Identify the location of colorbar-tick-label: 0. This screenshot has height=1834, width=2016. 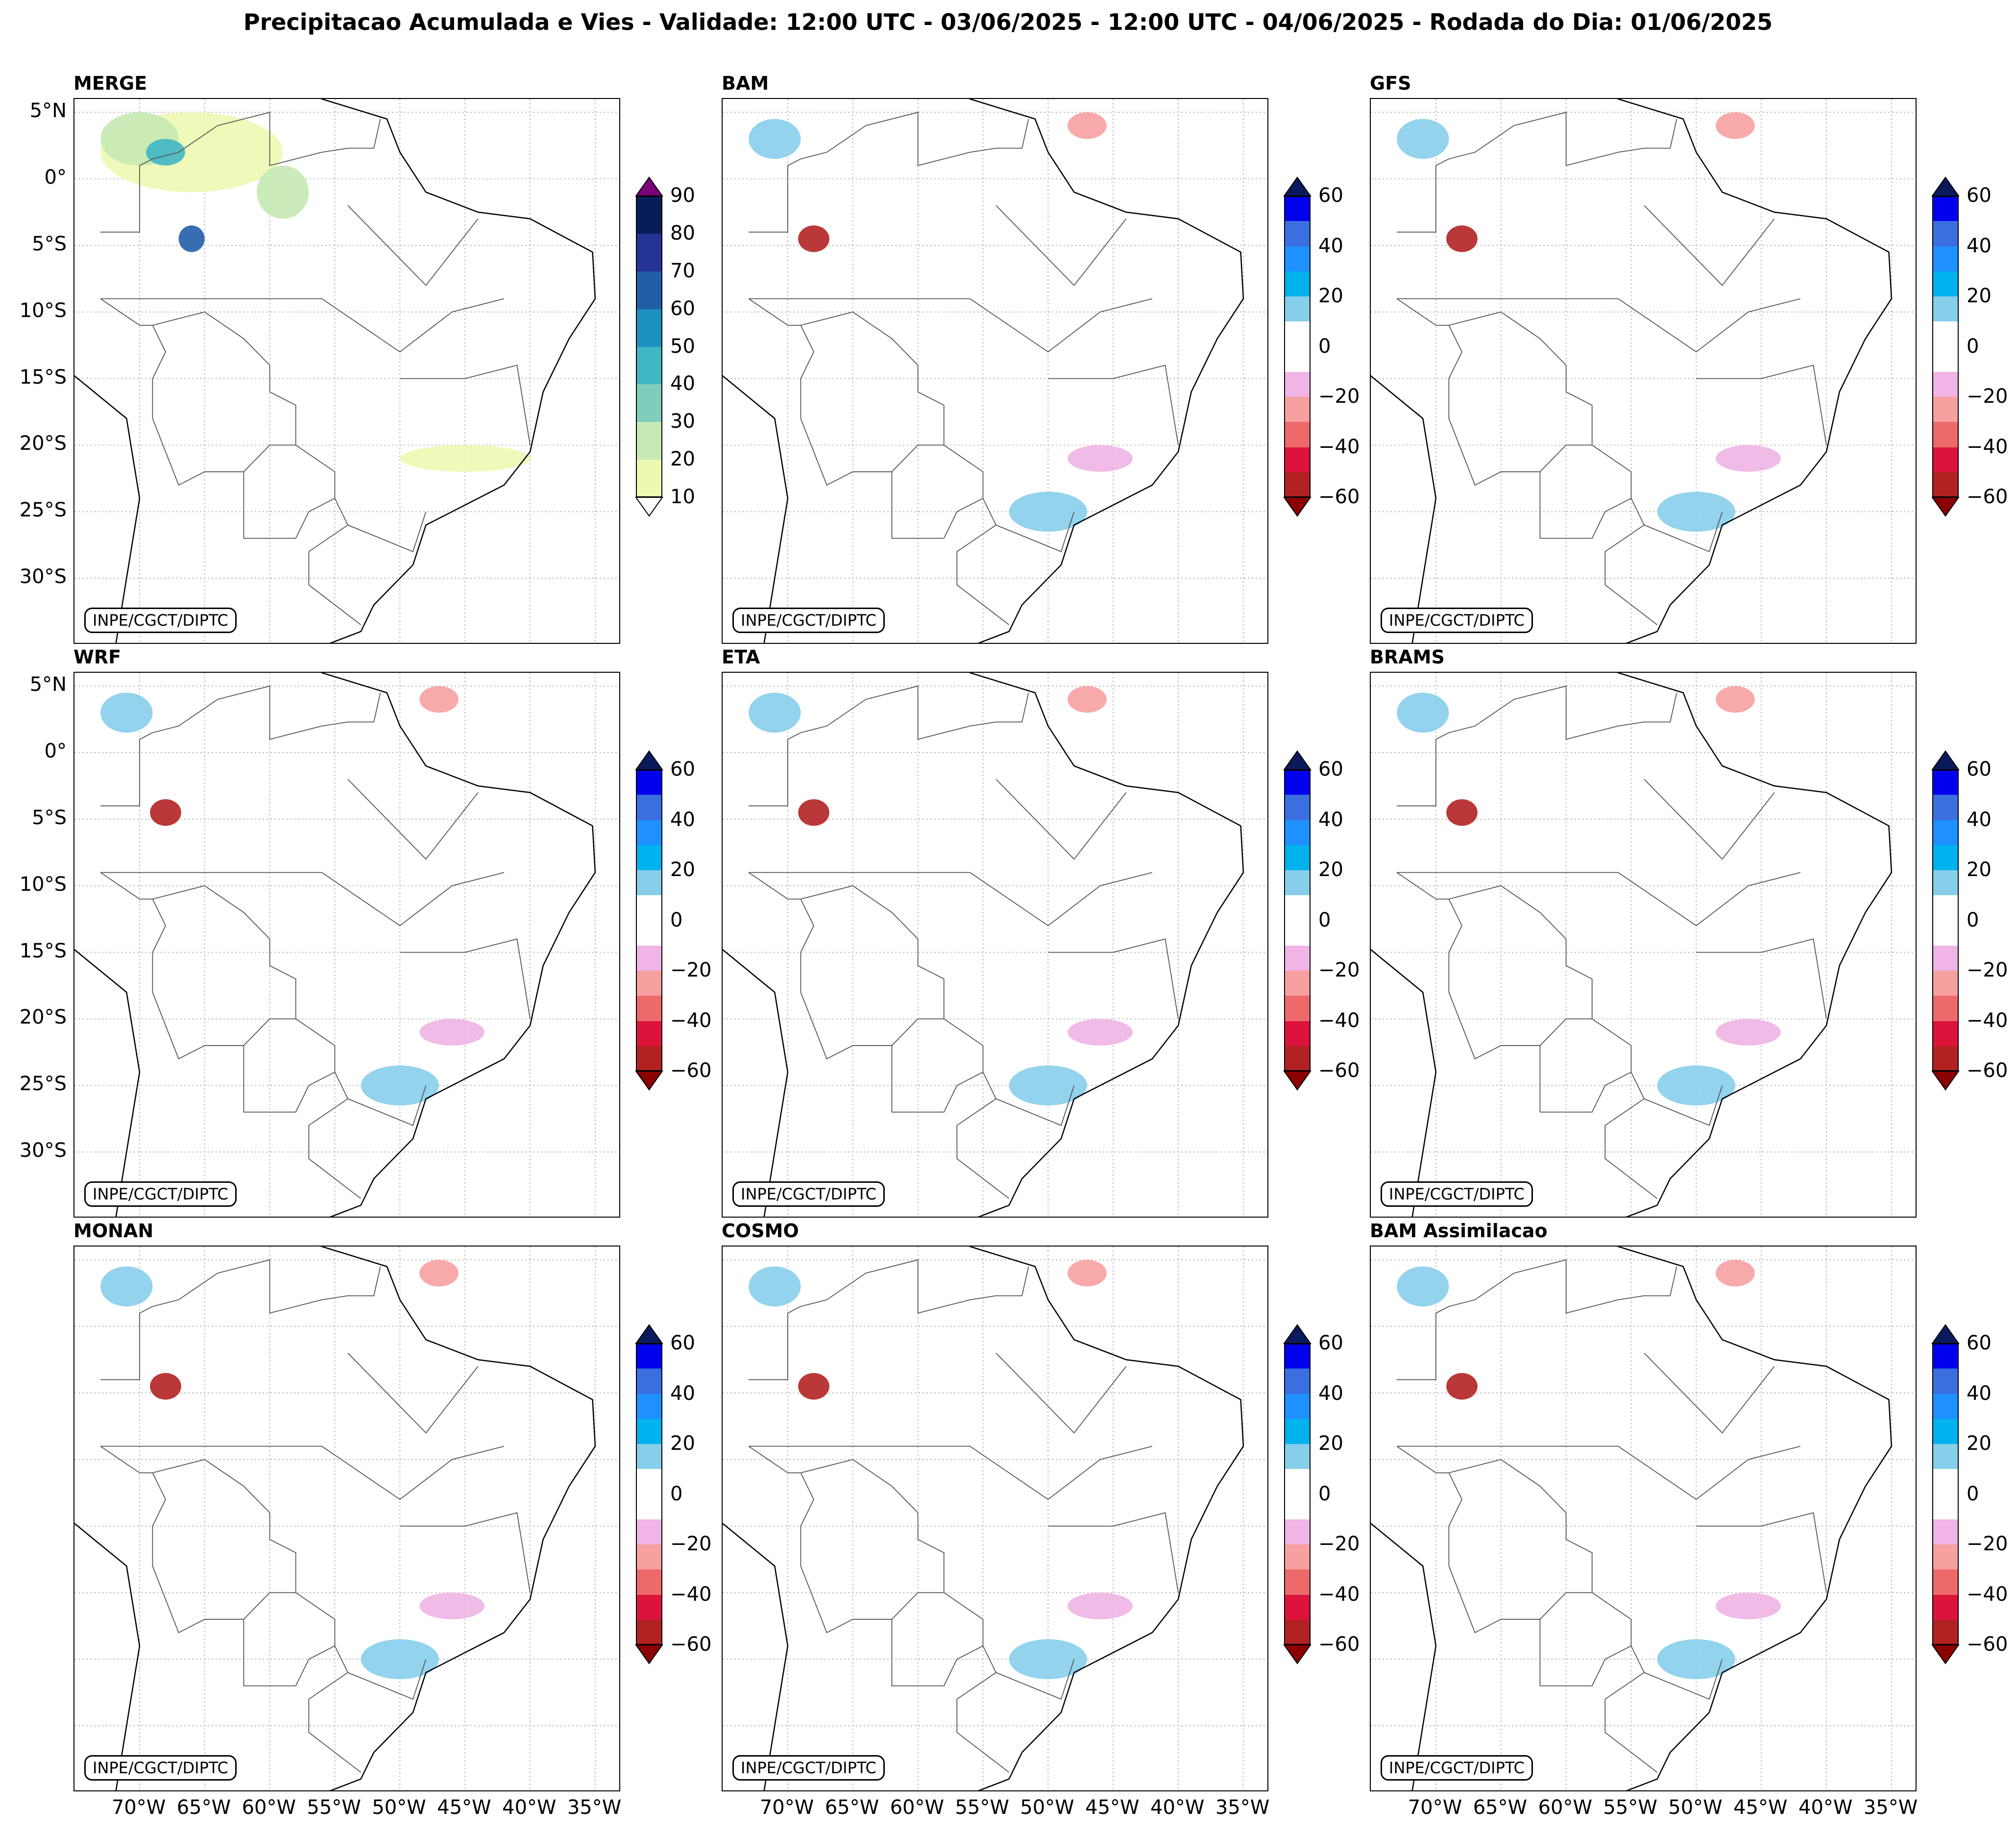
(1324, 919).